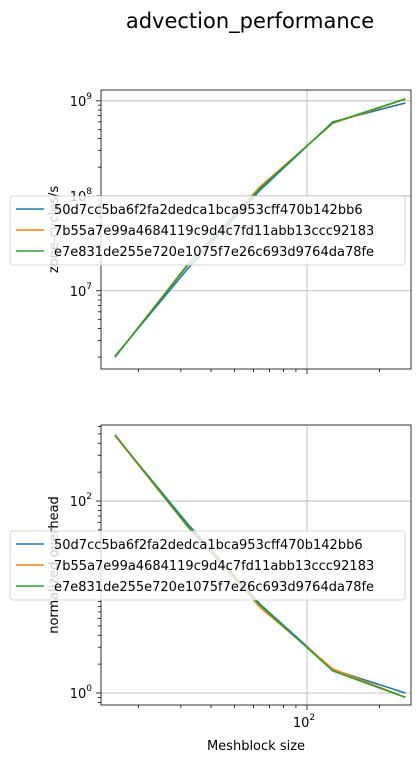 Image resolution: width=420 pixels, height=763 pixels. What do you see at coordinates (81, 101) in the screenshot?
I see `y-tick-label: 10⁹` at bounding box center [81, 101].